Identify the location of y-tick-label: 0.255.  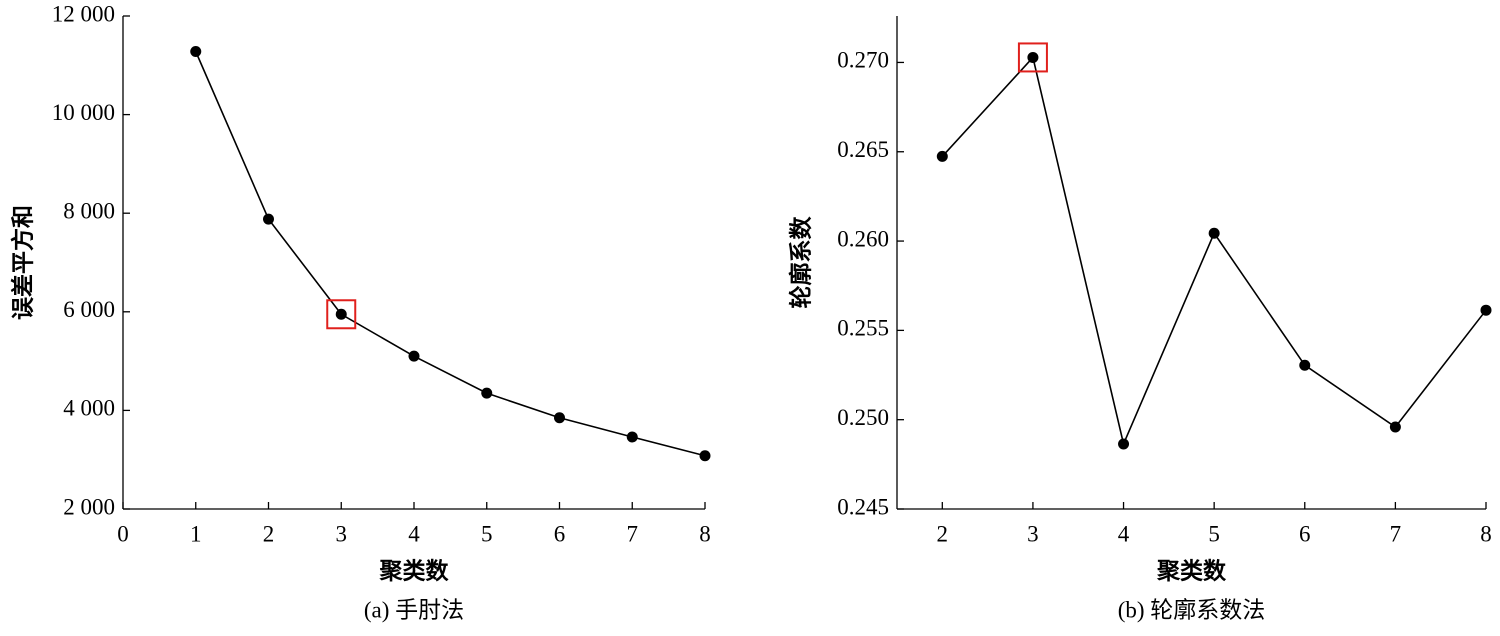
(863, 328).